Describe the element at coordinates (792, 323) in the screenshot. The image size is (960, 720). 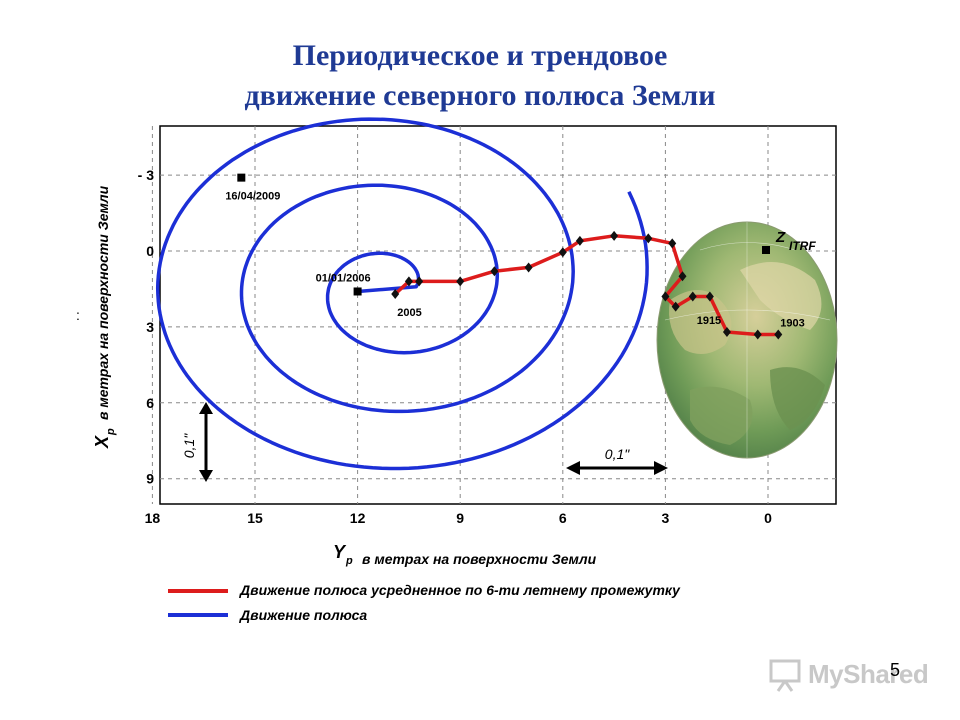
I see `year-label-1903: 1903` at that location.